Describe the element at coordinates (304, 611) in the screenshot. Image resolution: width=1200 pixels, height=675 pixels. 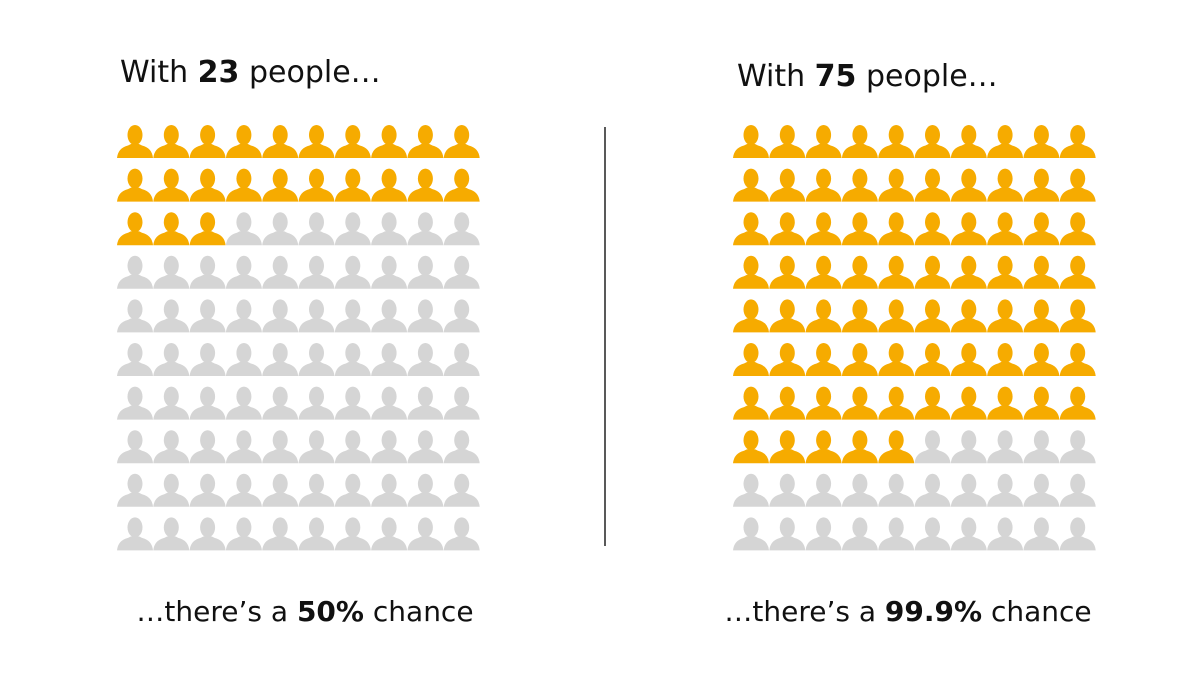
I see `caption-0: …there’s a 50% chance` at that location.